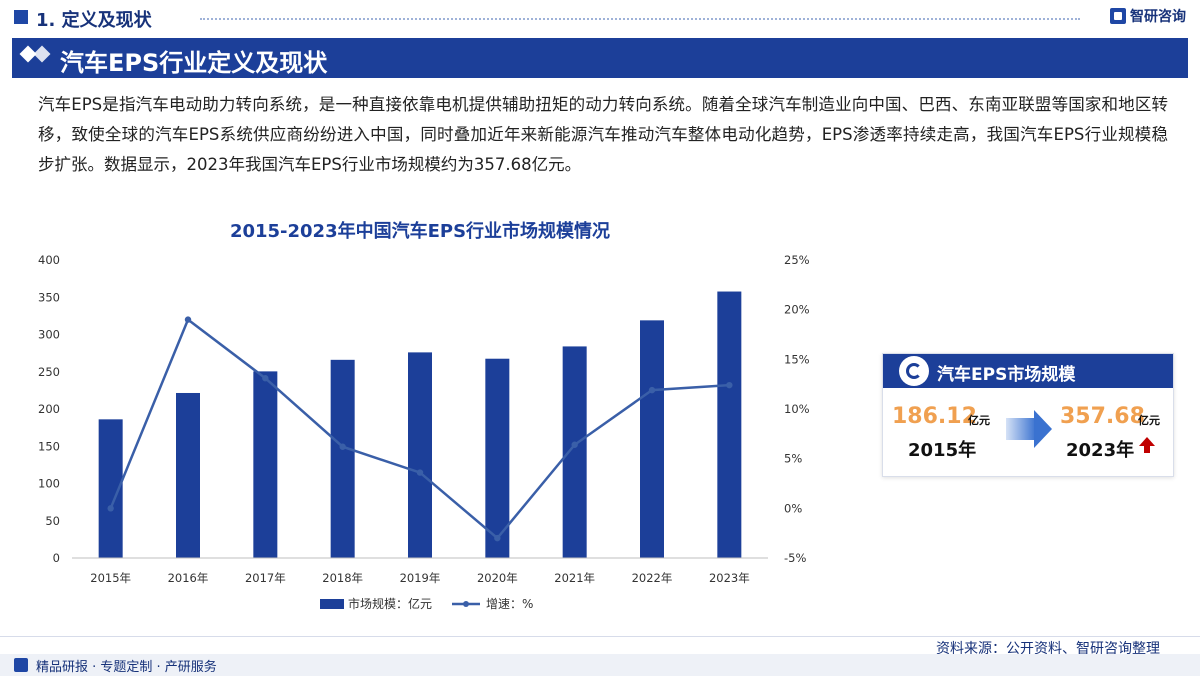 This screenshot has width=1200, height=676. I want to click on left-tick-label: 200, so click(49, 409).